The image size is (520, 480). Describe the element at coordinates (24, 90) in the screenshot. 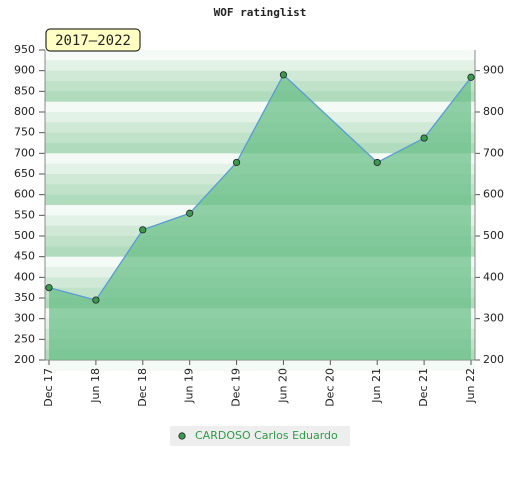

I see `y-tick-label: 850` at that location.